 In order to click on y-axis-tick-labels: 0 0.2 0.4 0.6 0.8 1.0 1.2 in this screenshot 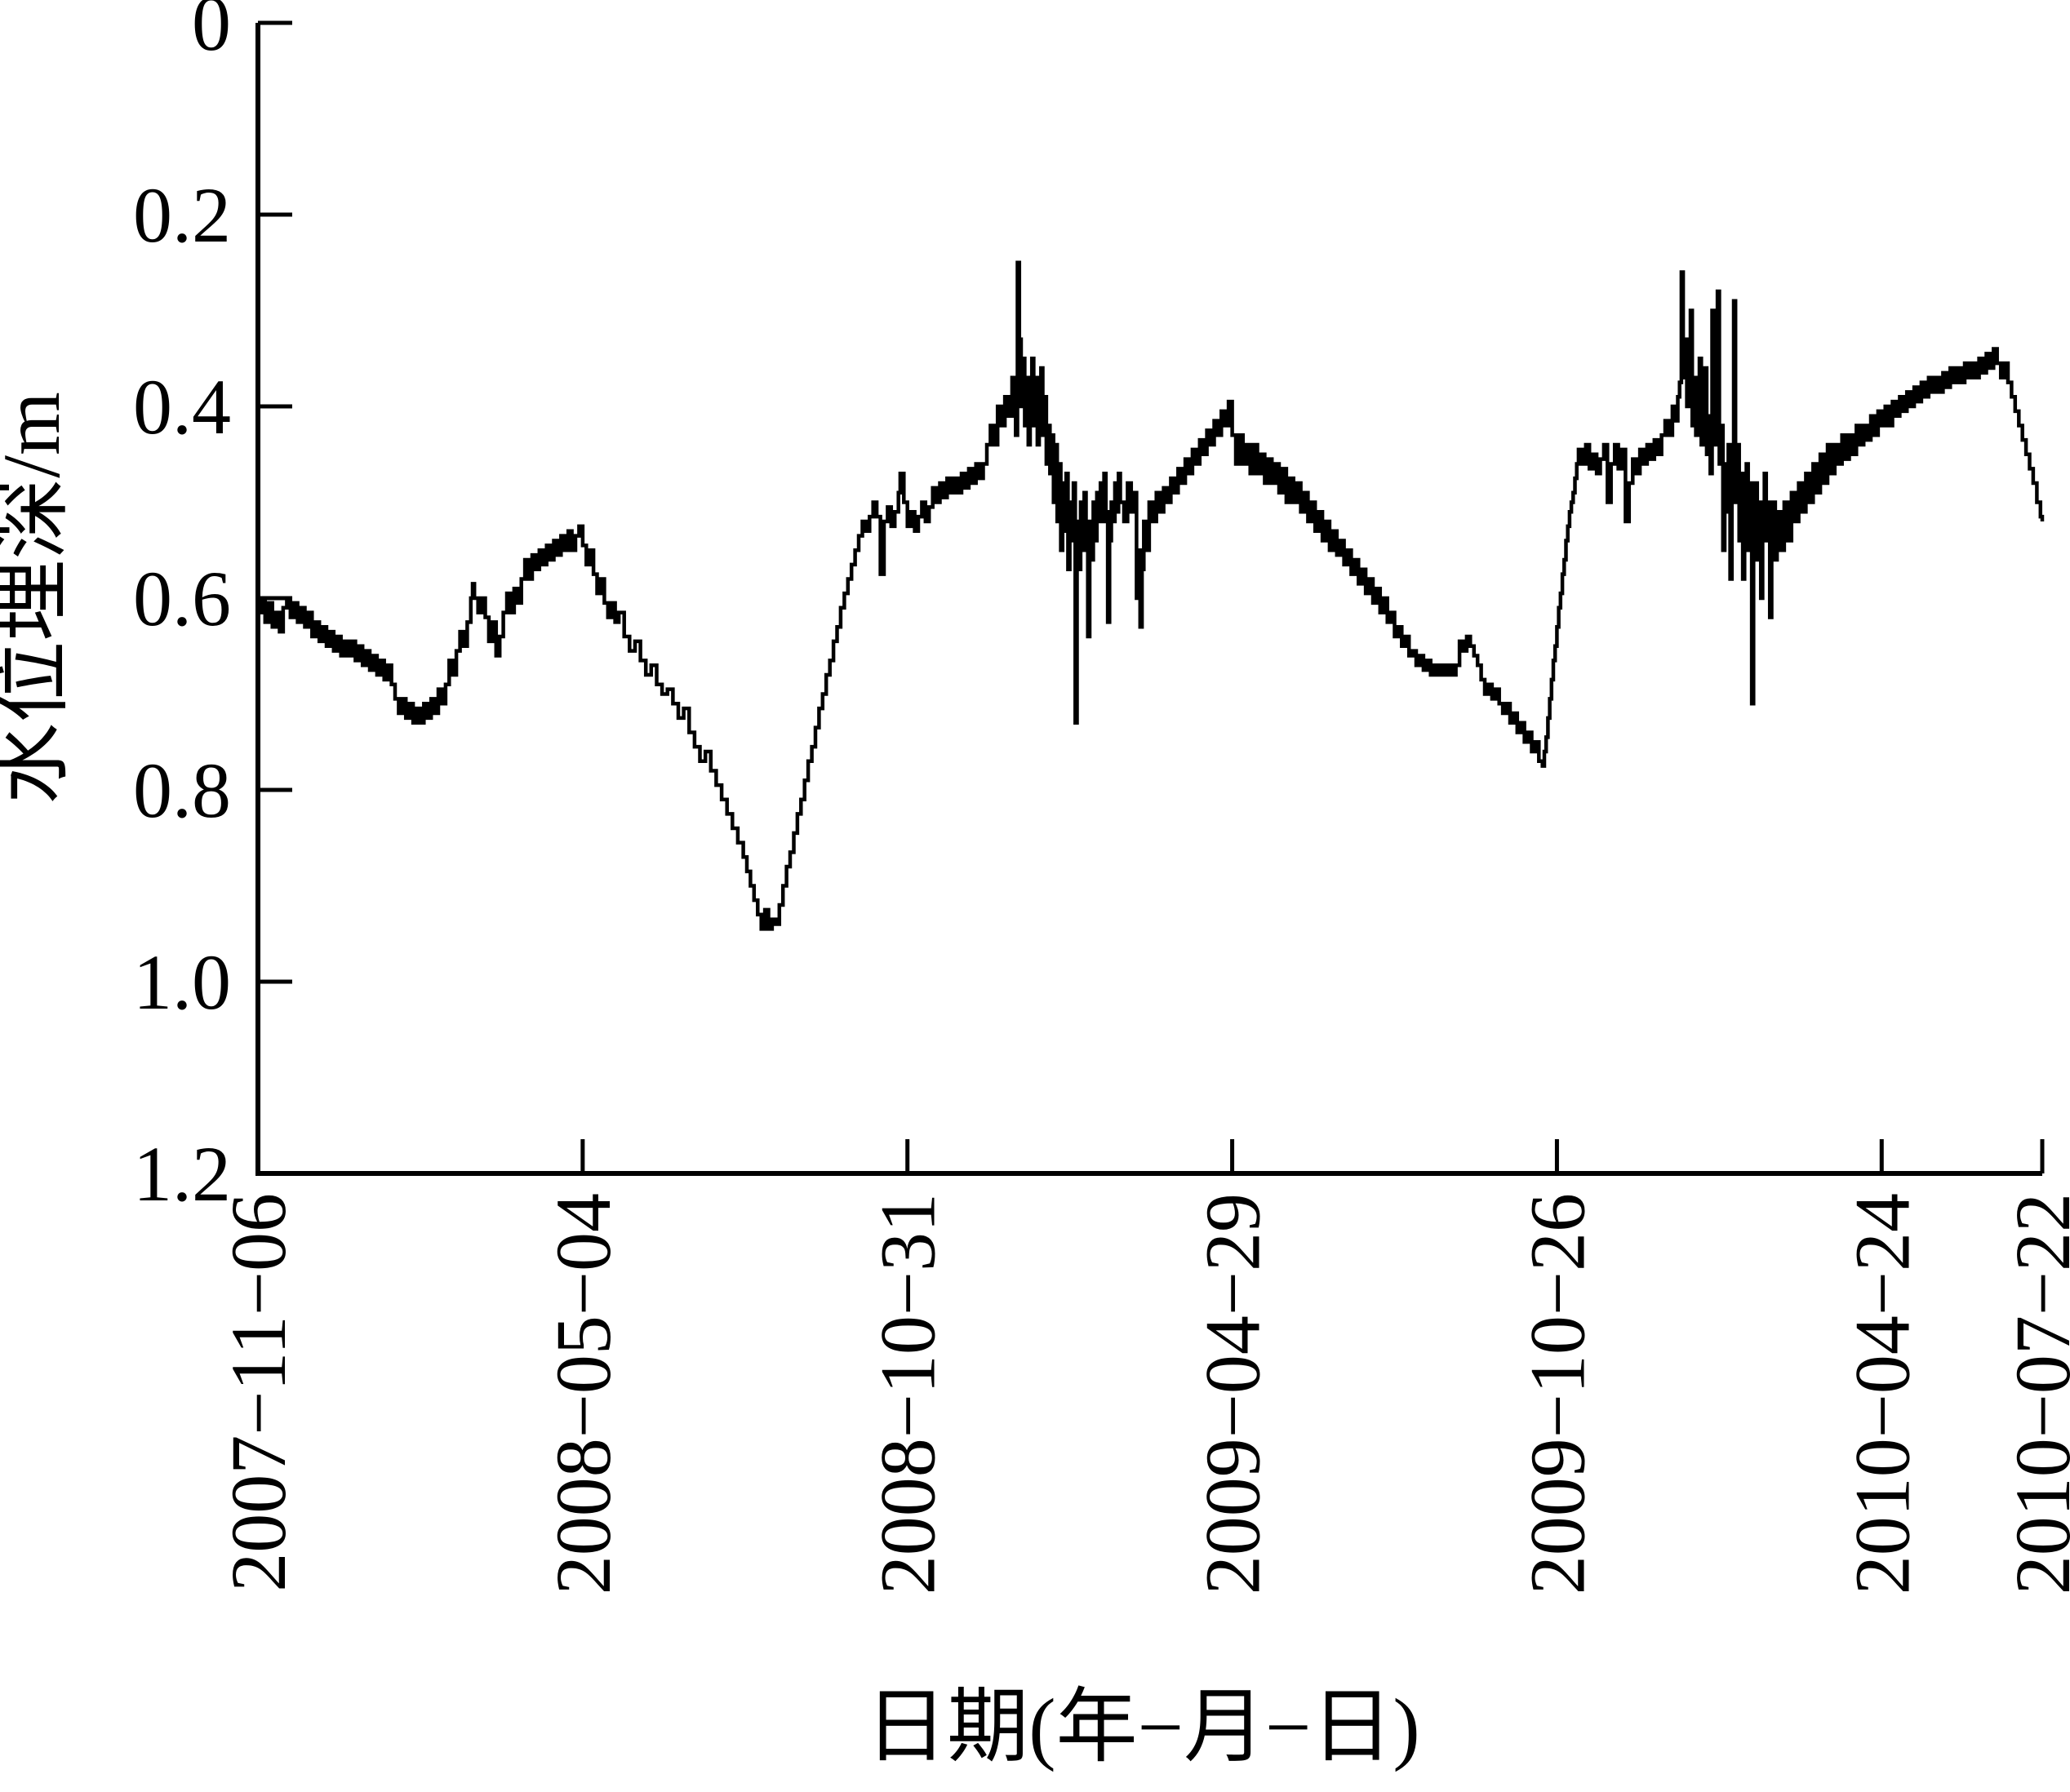, I will do `click(182, 609)`.